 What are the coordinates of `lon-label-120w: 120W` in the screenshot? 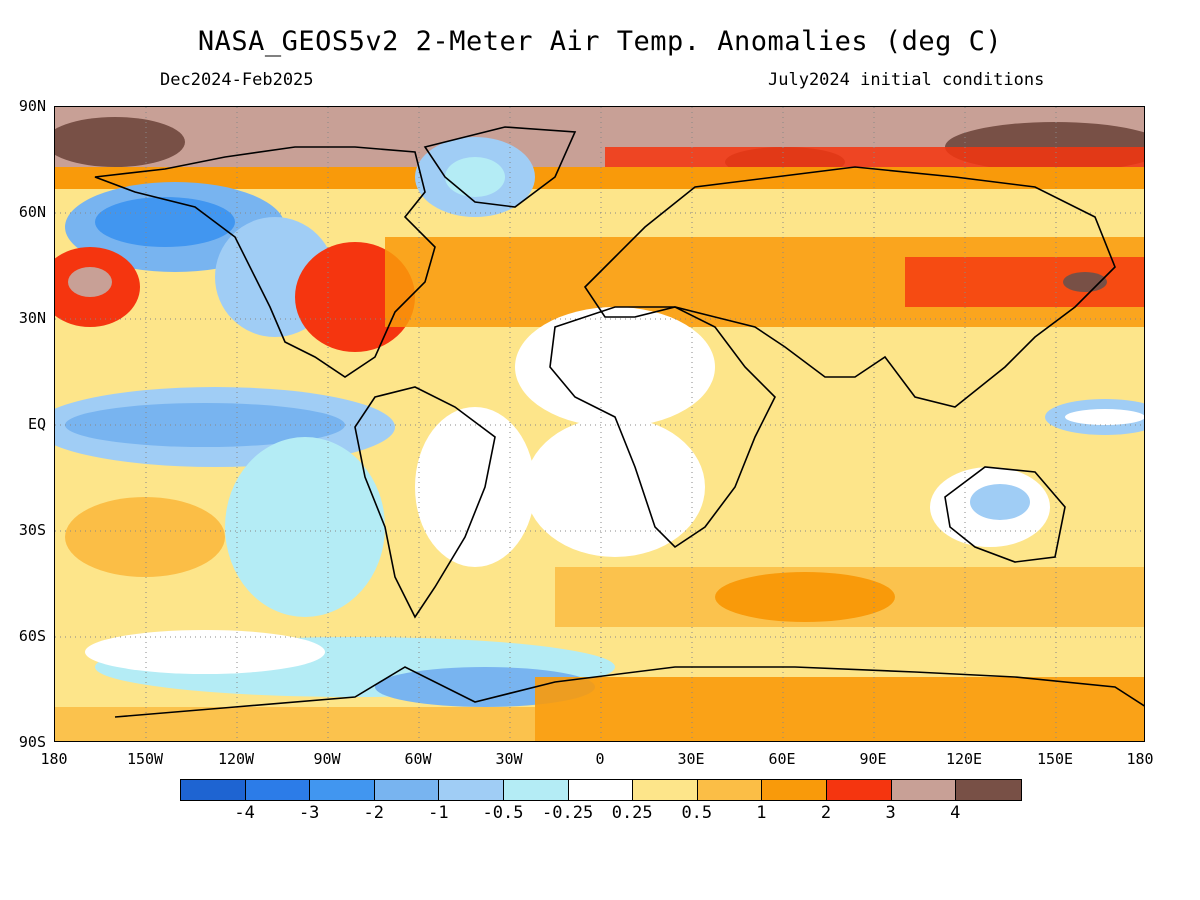 It's located at (236, 759).